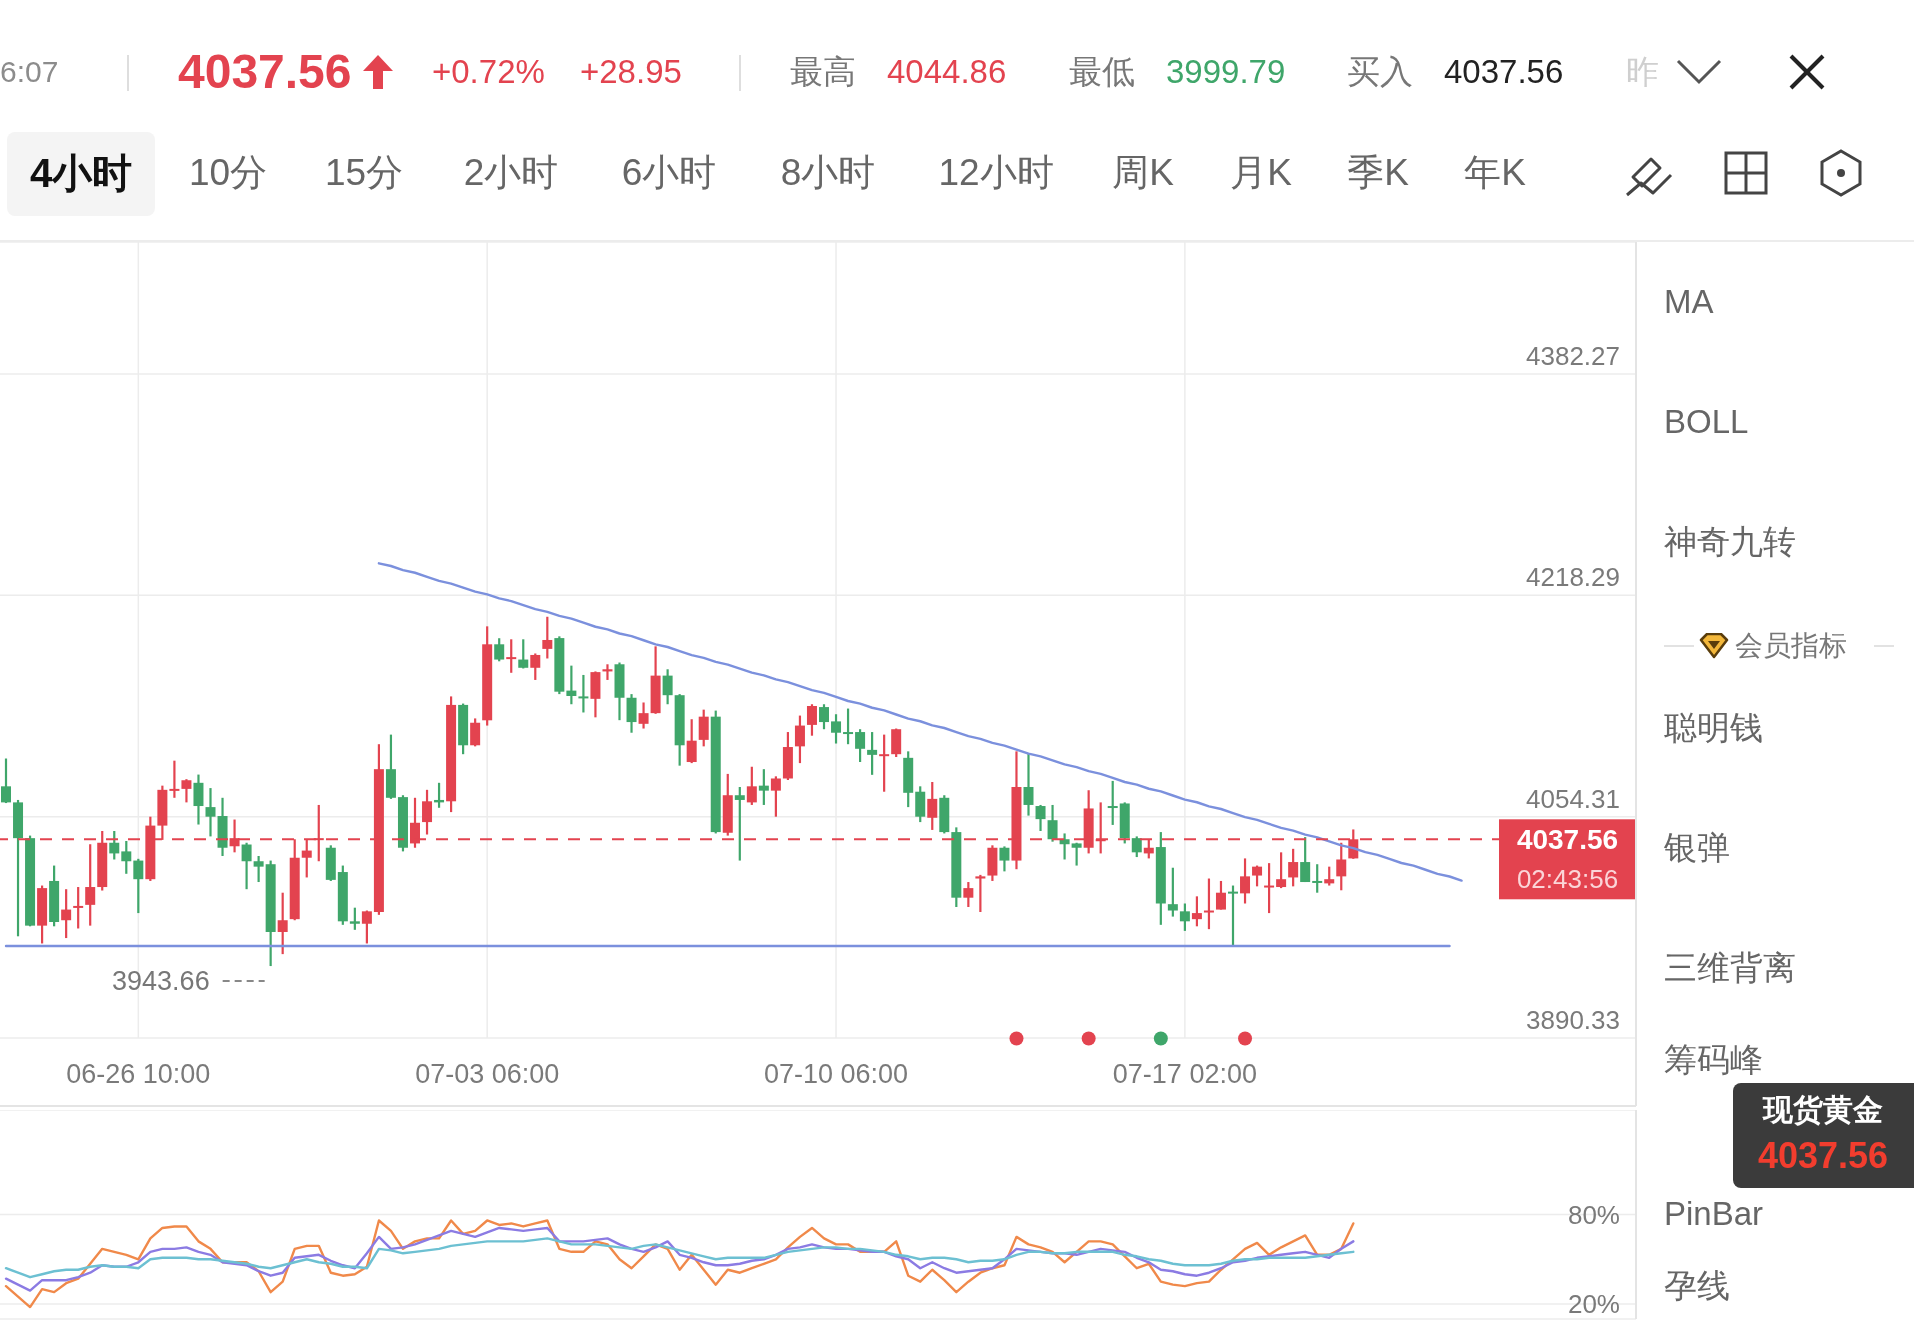  Describe the element at coordinates (1573, 355) in the screenshot. I see `y-tick-label: 4382.27` at that location.